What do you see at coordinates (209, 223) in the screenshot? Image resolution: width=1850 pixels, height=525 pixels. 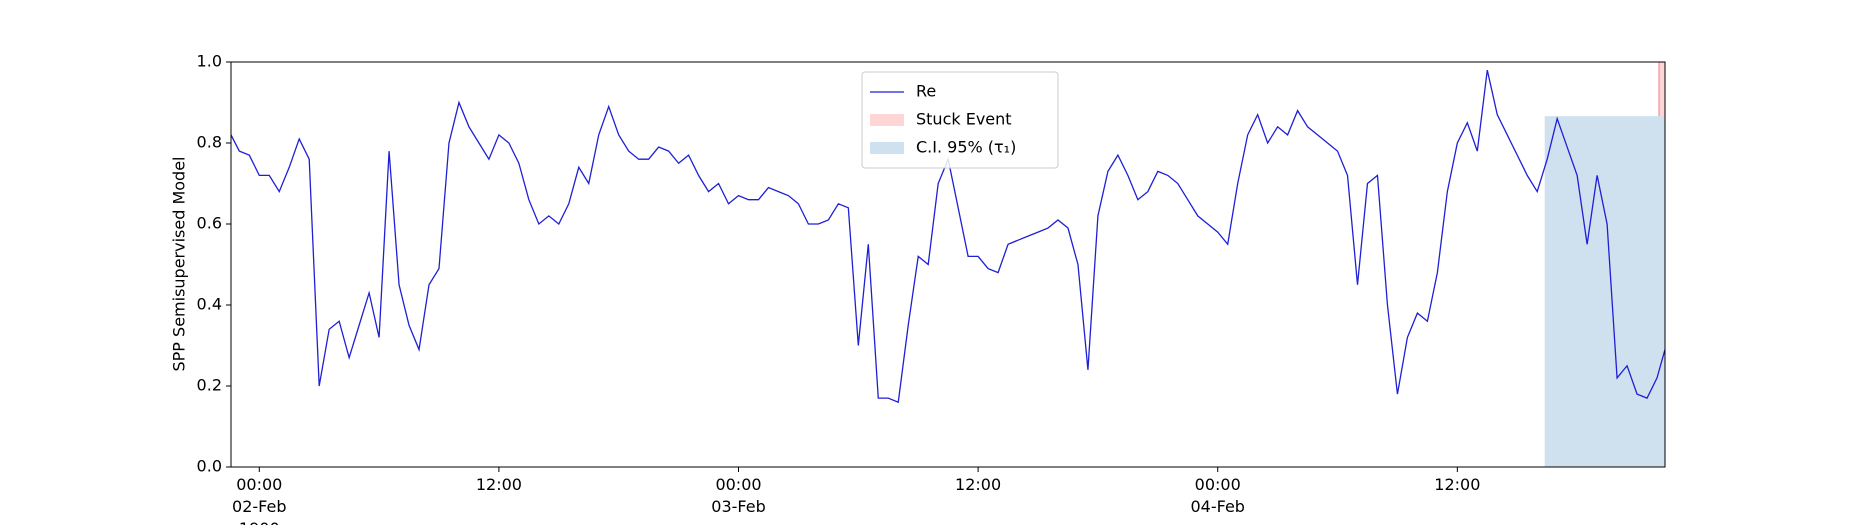 I see `y-tick-label: 0.6` at bounding box center [209, 223].